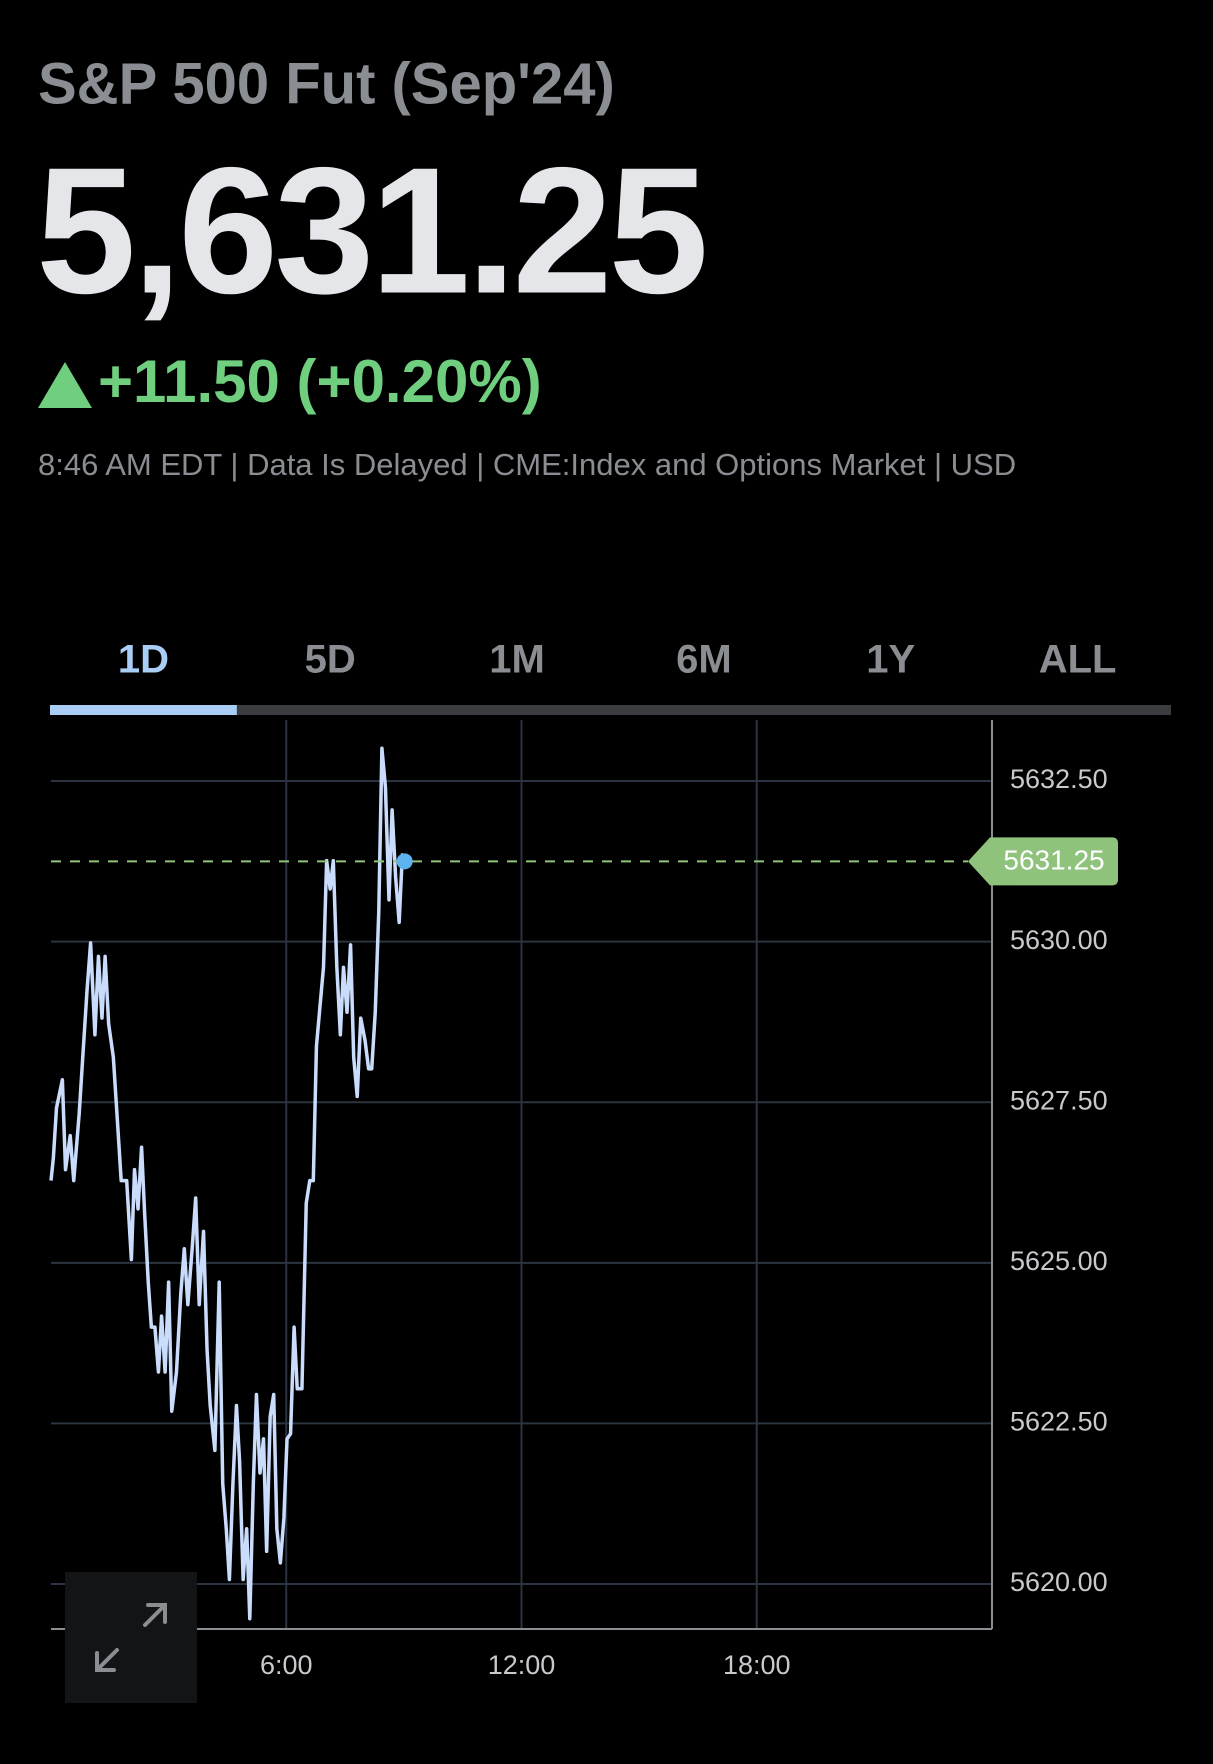 This screenshot has height=1764, width=1213. I want to click on y-tick-label: 5620.00, so click(1059, 1582).